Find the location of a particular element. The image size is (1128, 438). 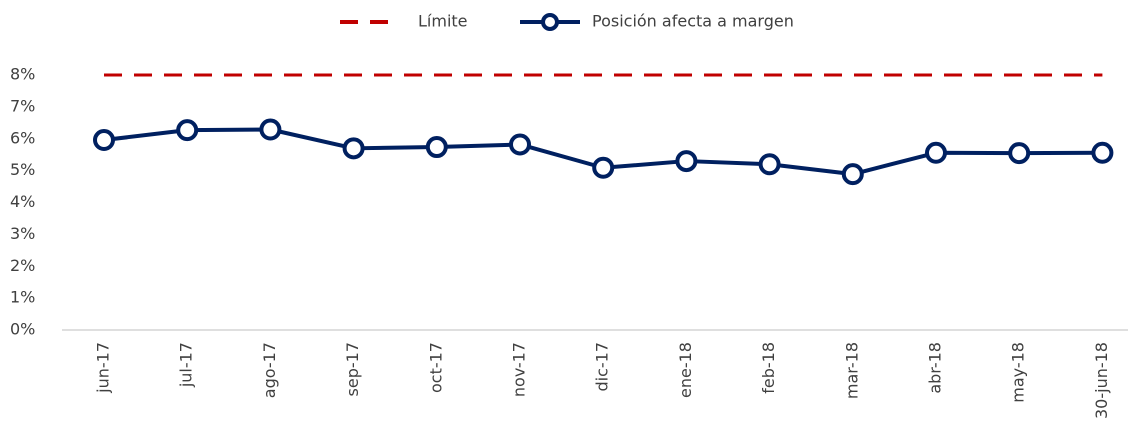

y-tick-label: 1% is located at coordinates (22, 297).